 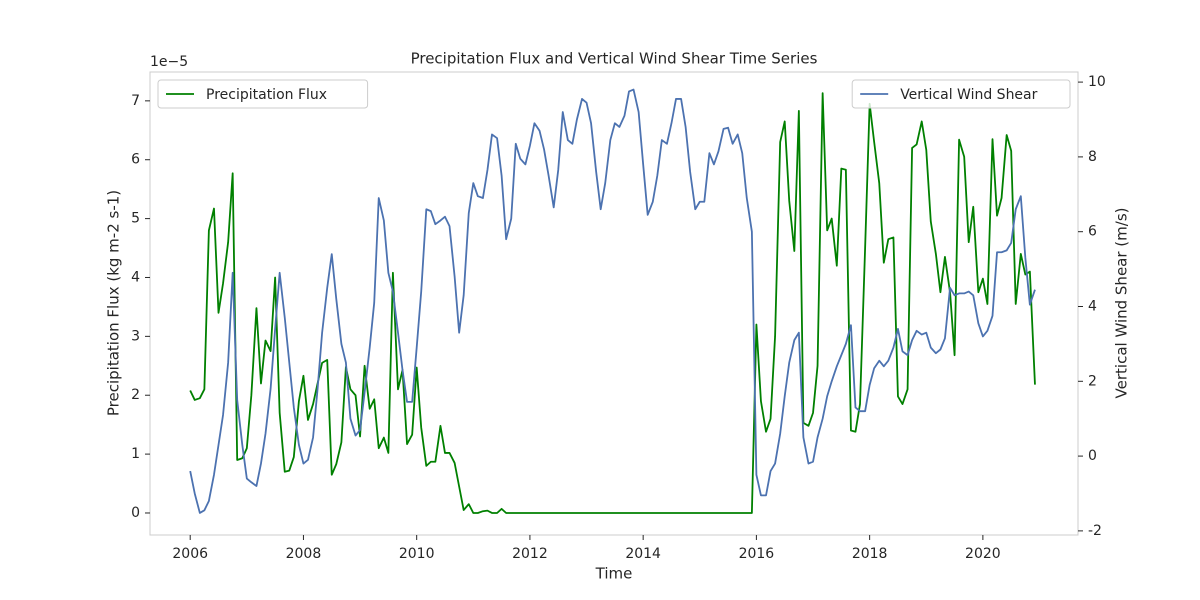 I want to click on y-tick-label: 7, so click(x=135, y=101).